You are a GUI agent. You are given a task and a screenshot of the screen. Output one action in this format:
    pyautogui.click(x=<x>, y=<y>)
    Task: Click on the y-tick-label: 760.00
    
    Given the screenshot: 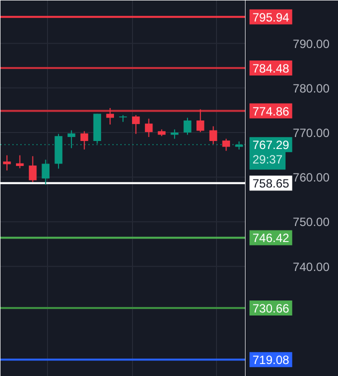 What is the action you would take?
    pyautogui.click(x=311, y=177)
    